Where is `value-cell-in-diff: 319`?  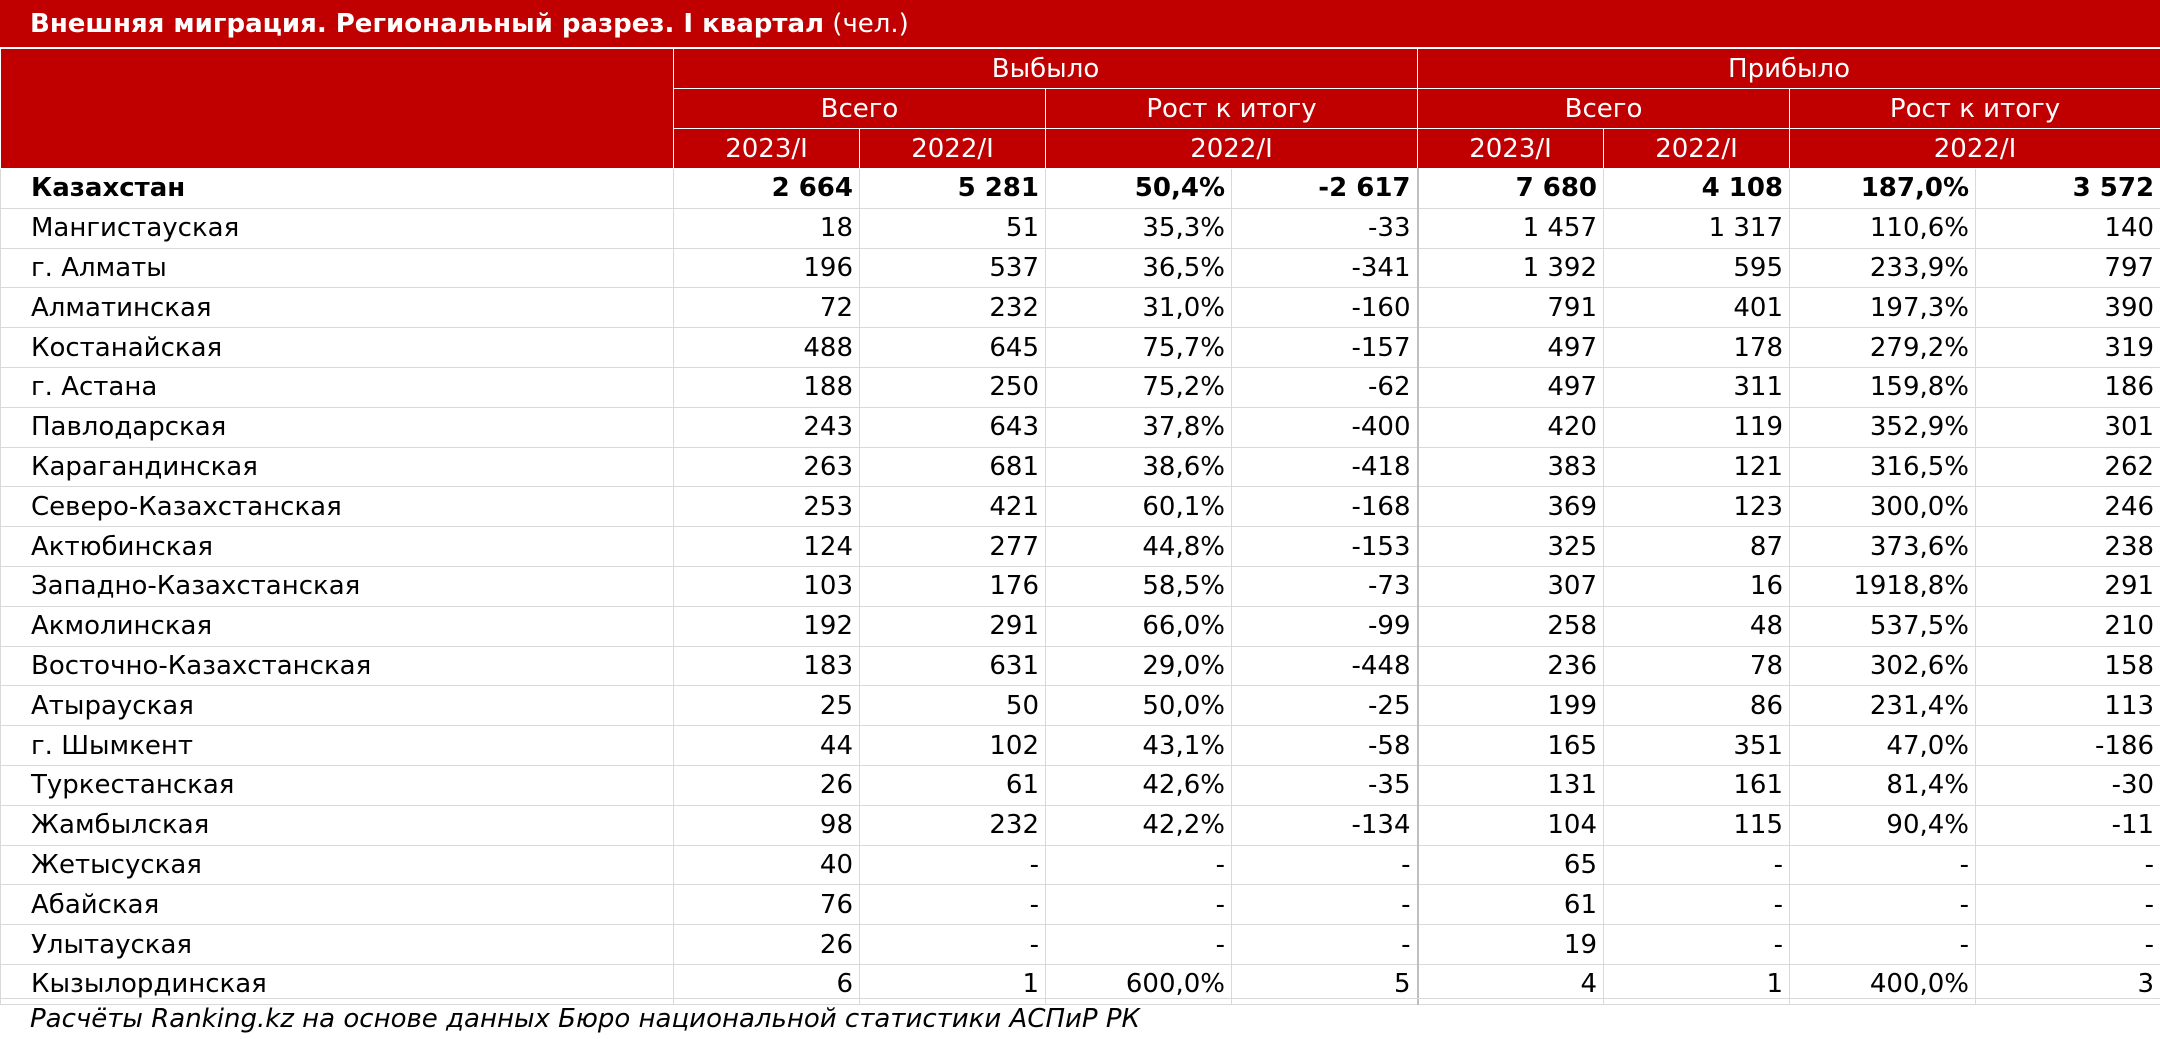
value-cell-in-diff: 319 is located at coordinates (2068, 348).